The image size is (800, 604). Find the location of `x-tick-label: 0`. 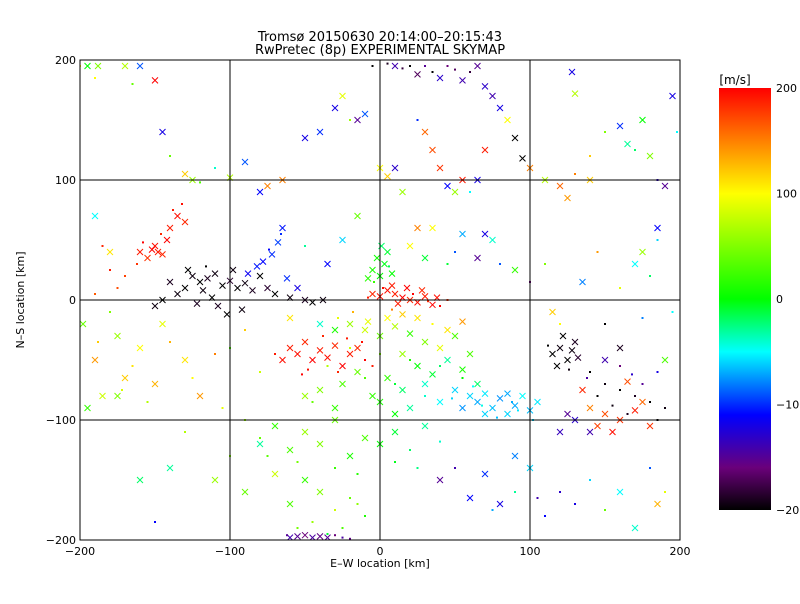

x-tick-label: 0 is located at coordinates (380, 551).